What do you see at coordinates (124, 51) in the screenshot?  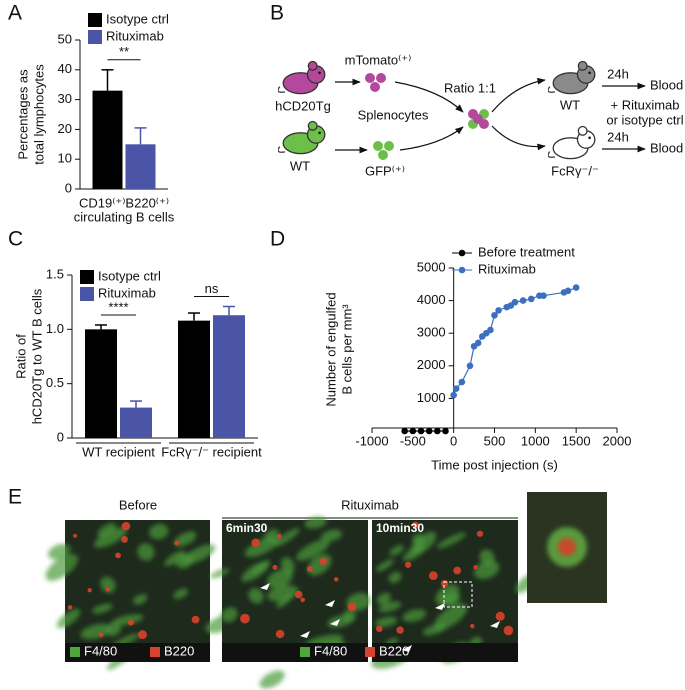 I see `significance-label: **` at bounding box center [124, 51].